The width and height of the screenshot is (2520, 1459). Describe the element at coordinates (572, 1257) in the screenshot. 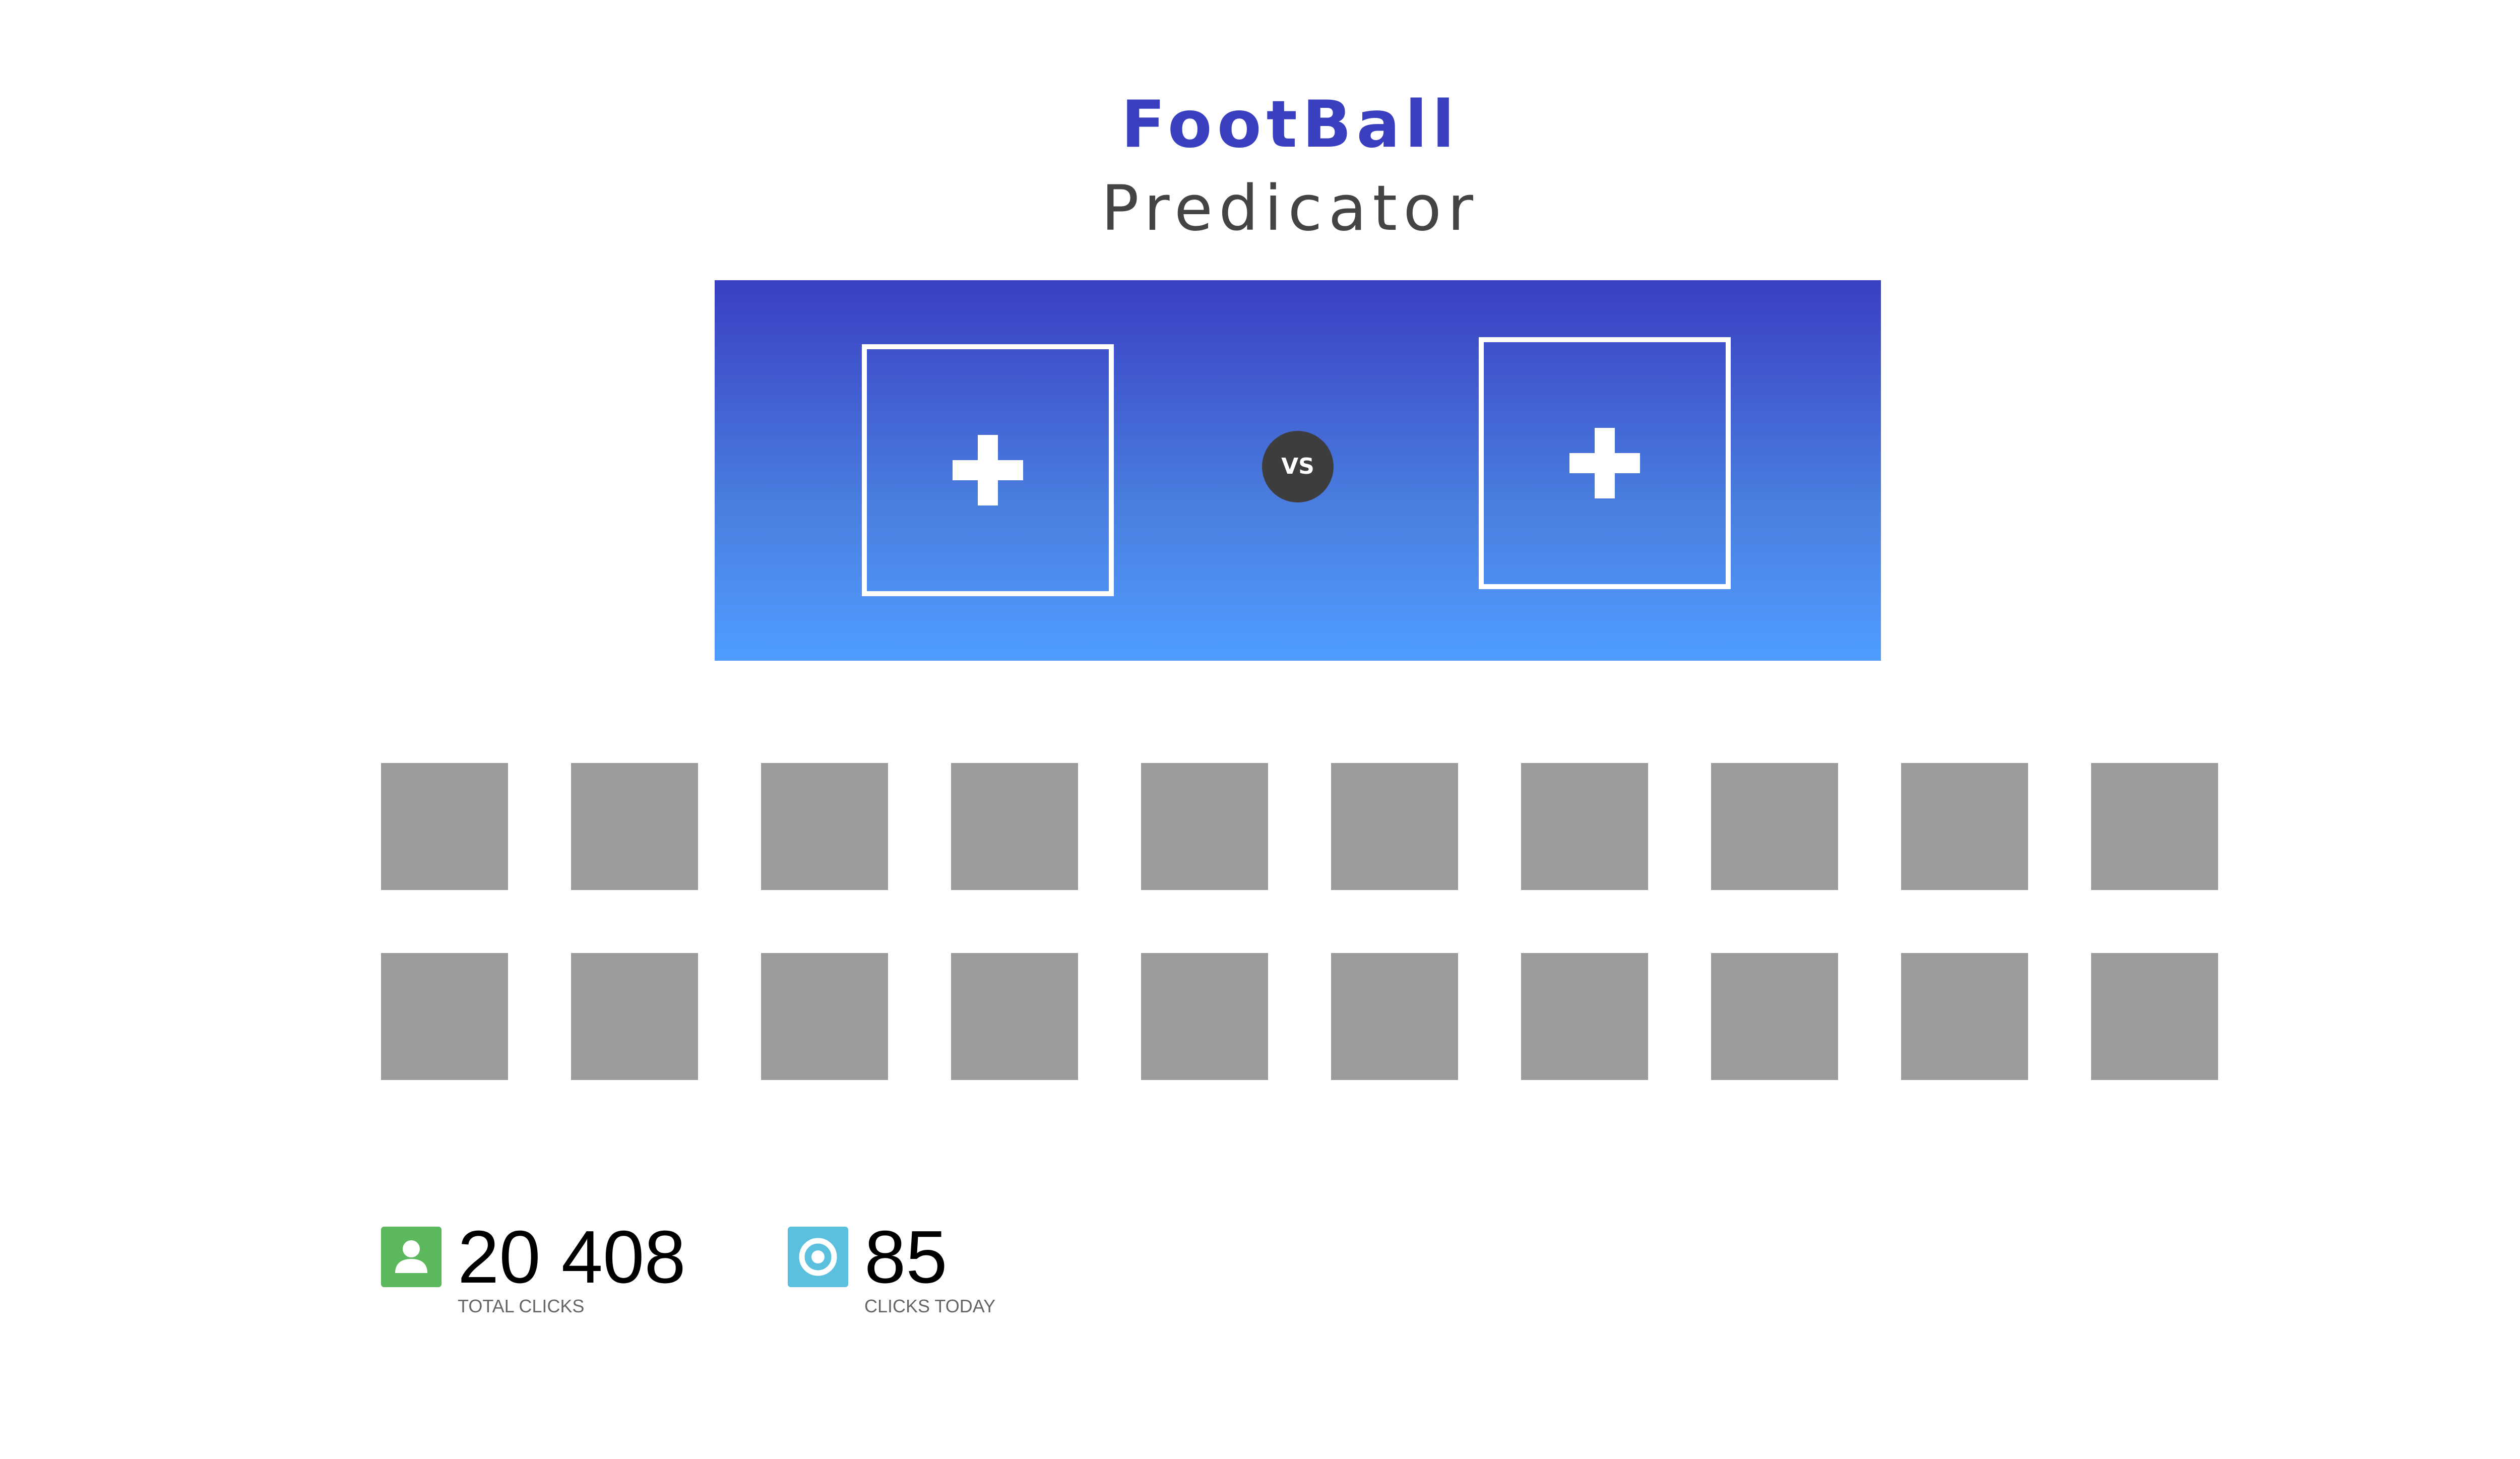

I see `total-clicks-value: 20 408` at that location.